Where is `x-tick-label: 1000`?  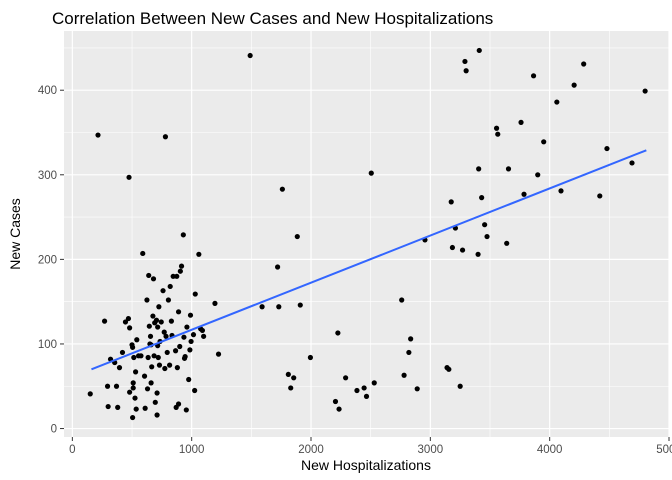
x-tick-label: 1000 is located at coordinates (192, 450).